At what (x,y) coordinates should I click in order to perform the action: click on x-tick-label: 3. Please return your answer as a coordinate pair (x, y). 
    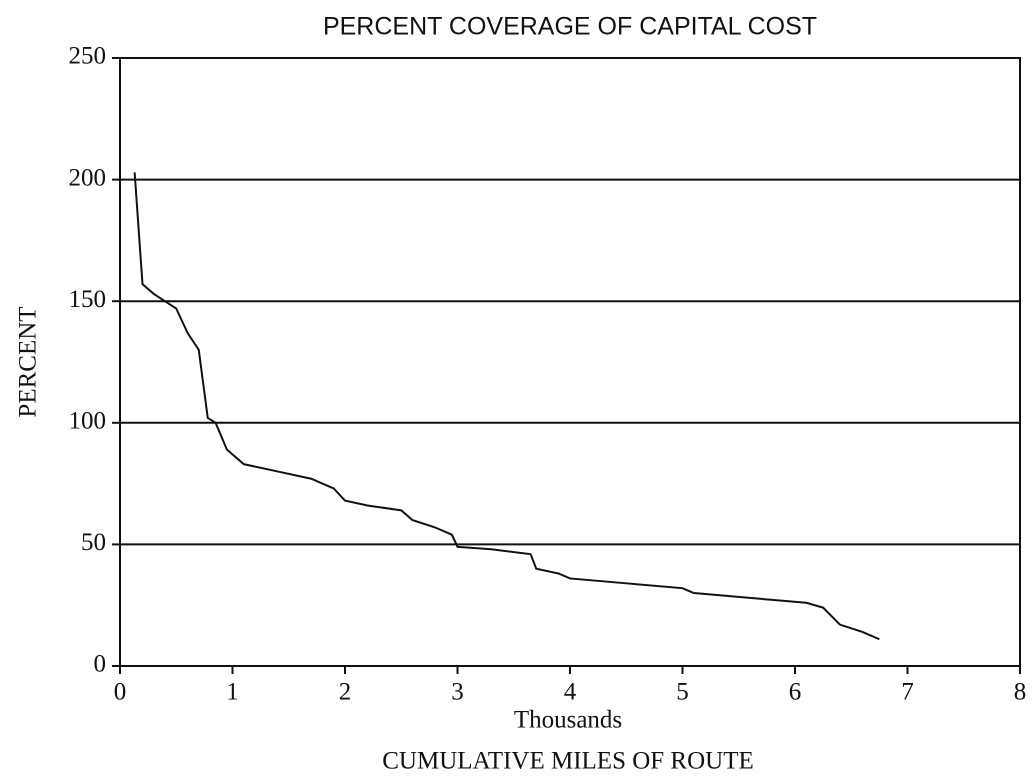
    Looking at the image, I should click on (457, 692).